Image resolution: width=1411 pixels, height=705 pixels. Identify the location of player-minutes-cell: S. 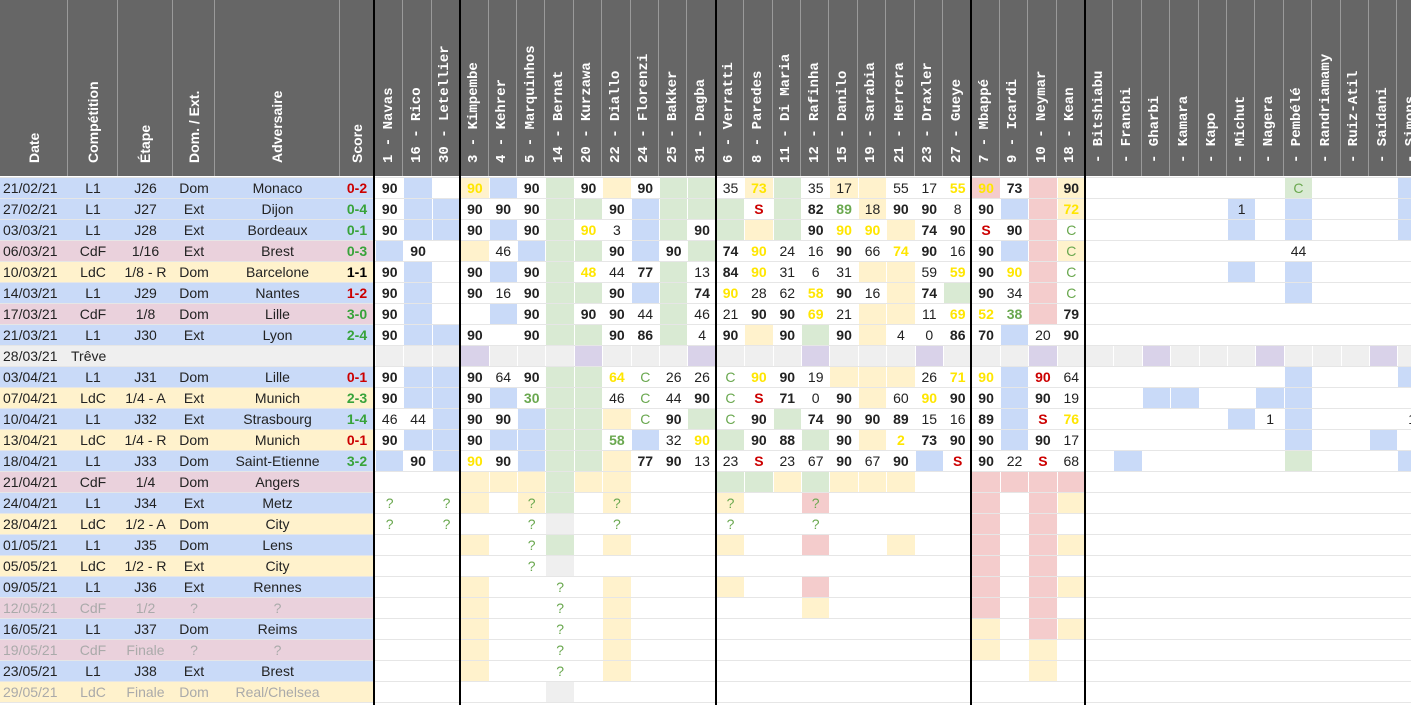
(1043, 461).